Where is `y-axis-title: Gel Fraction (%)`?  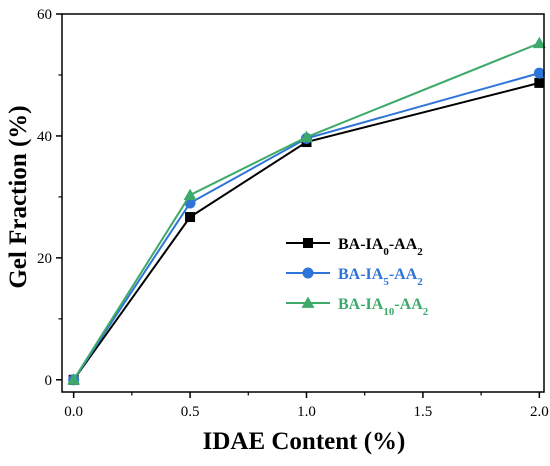
y-axis-title: Gel Fraction (%) is located at coordinates (18, 196).